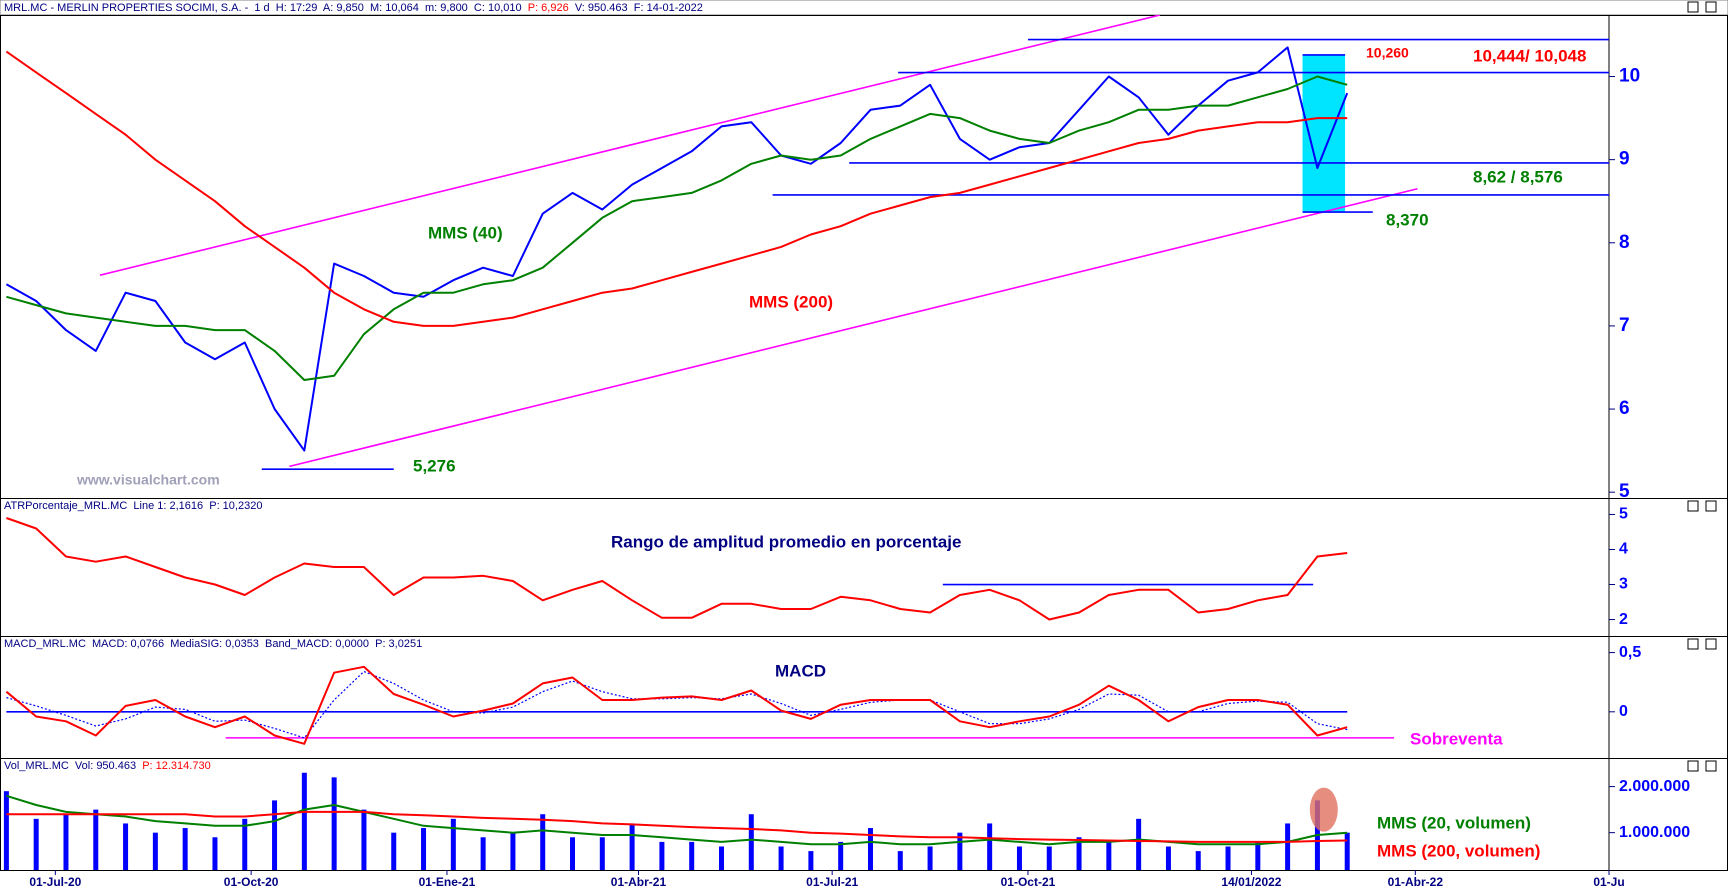 This screenshot has height=892, width=1728. Describe the element at coordinates (786, 541) in the screenshot. I see `annotation: Rango de amplitud promedio en porcentaje` at that location.